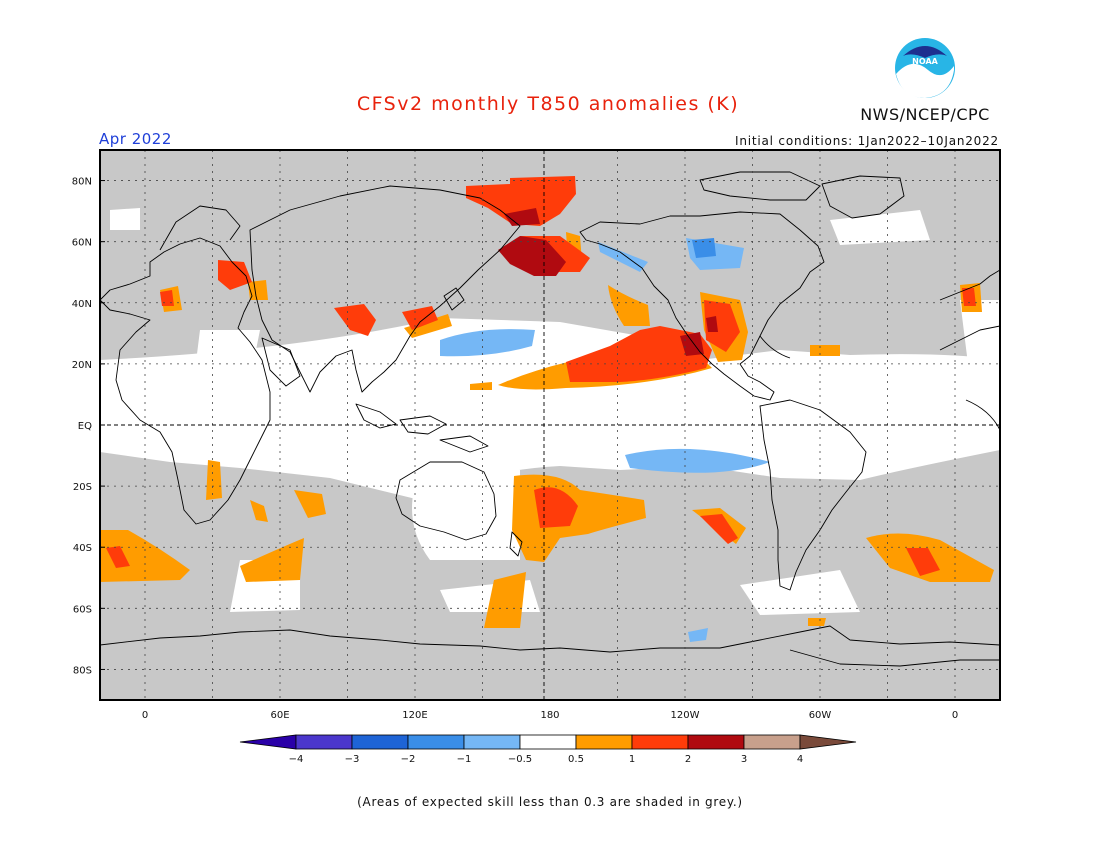  Describe the element at coordinates (82, 182) in the screenshot. I see `lat-tick-label: 80N` at that location.